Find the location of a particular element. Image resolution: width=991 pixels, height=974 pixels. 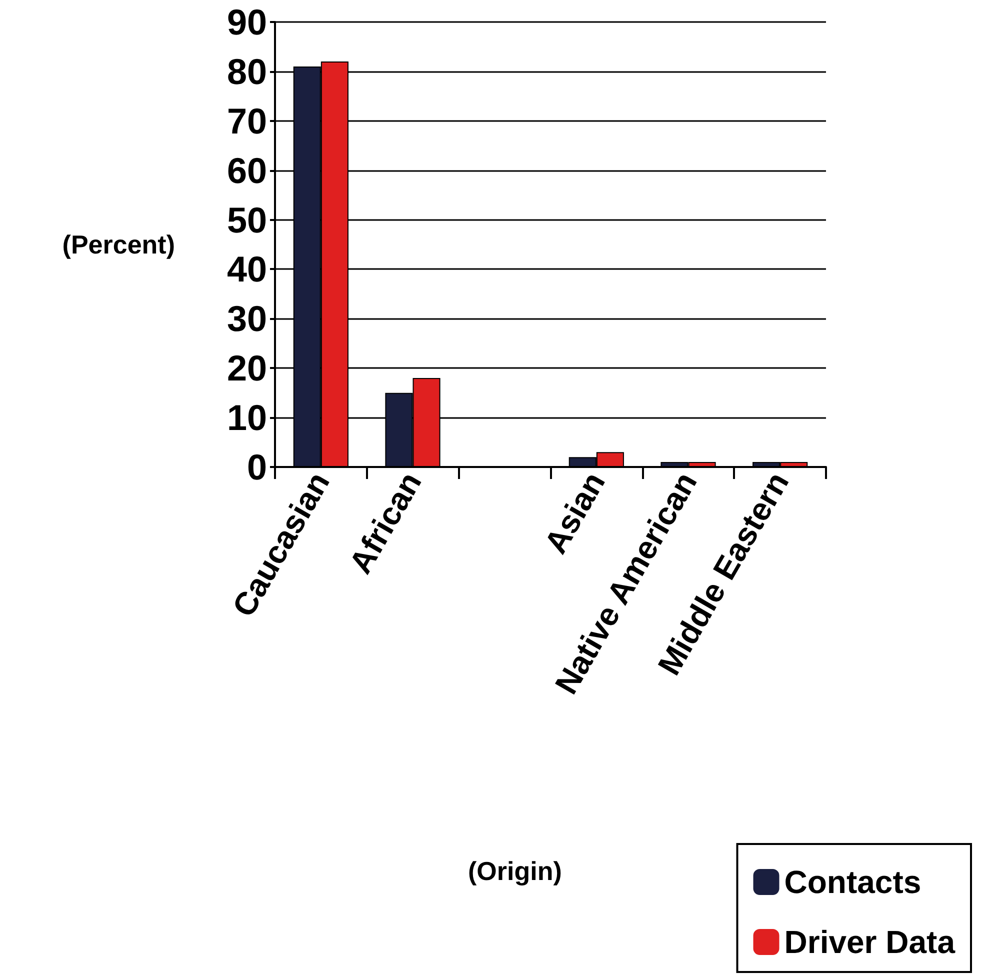

y-tick-label: 40 is located at coordinates (246, 269).